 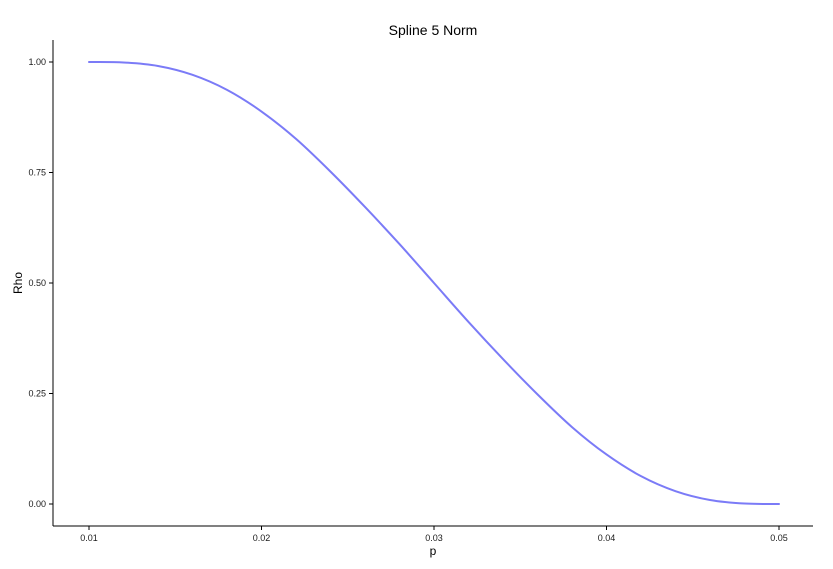 I want to click on x-tick-label: 0.03, so click(x=434, y=538).